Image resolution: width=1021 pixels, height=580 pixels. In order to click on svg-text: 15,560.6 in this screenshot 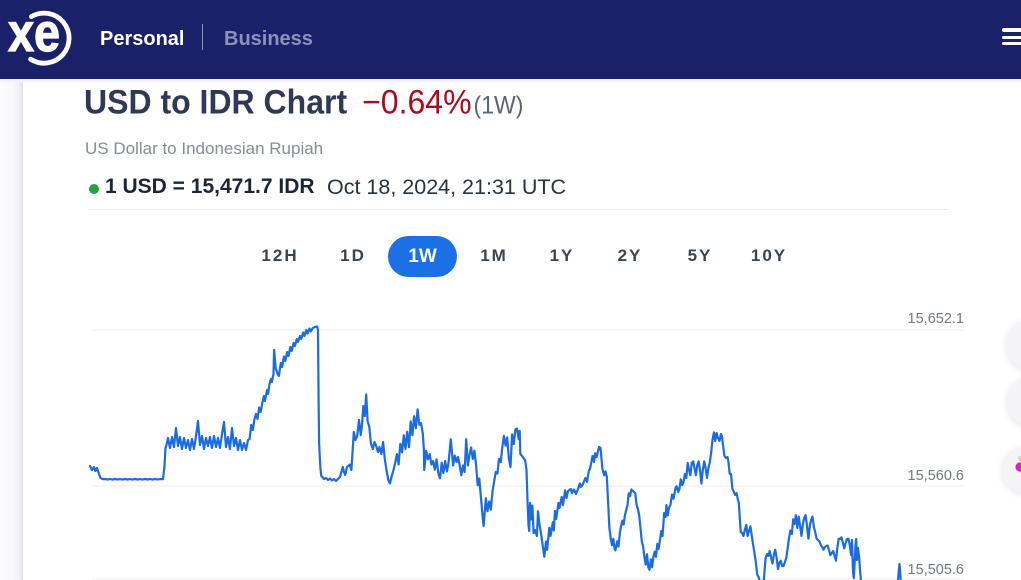, I will do `click(936, 476)`.